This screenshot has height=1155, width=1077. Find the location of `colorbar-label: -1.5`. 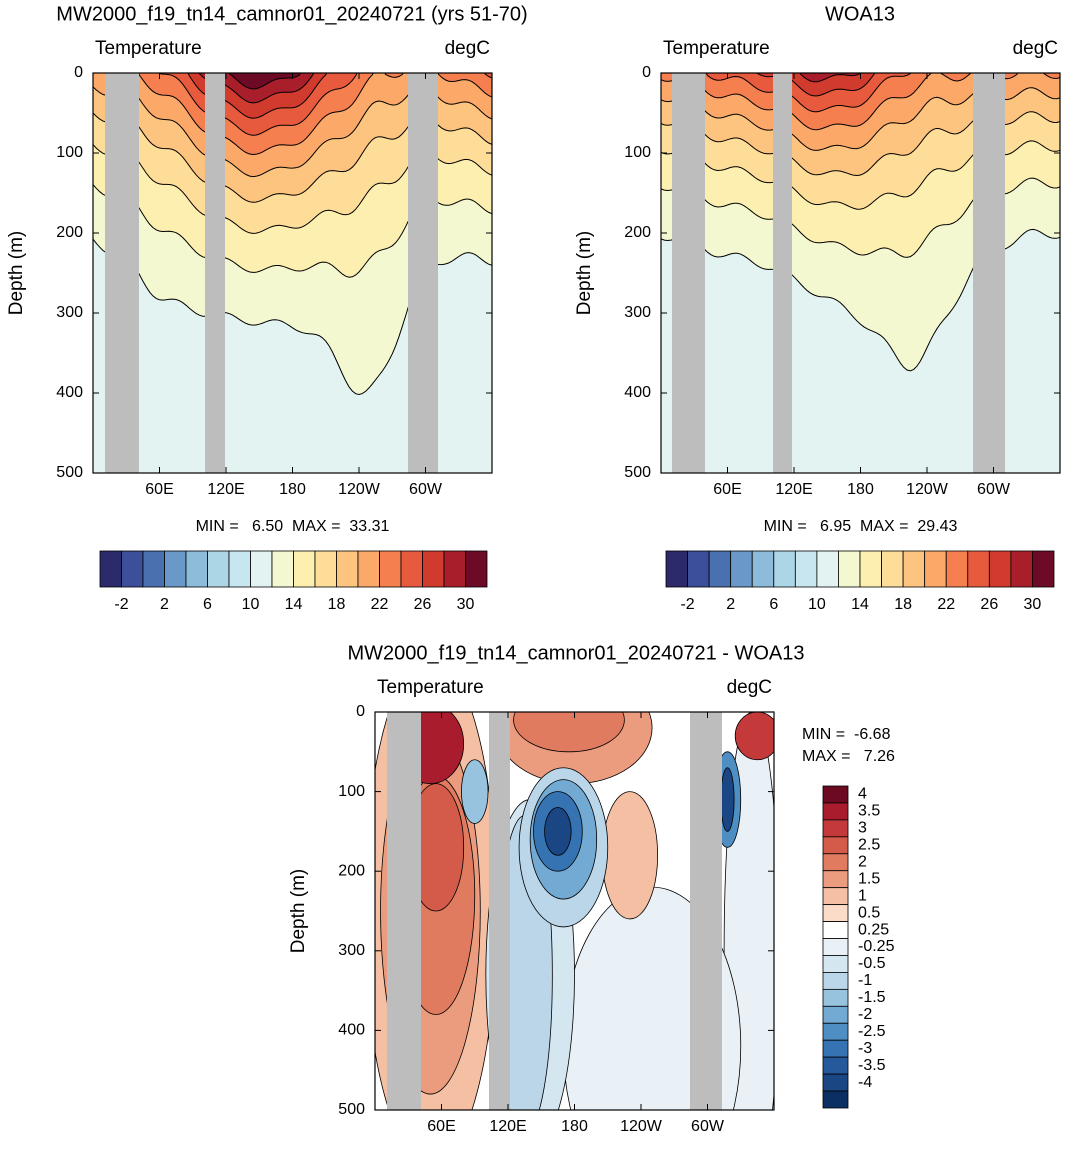

colorbar-label: -1.5 is located at coordinates (872, 997).